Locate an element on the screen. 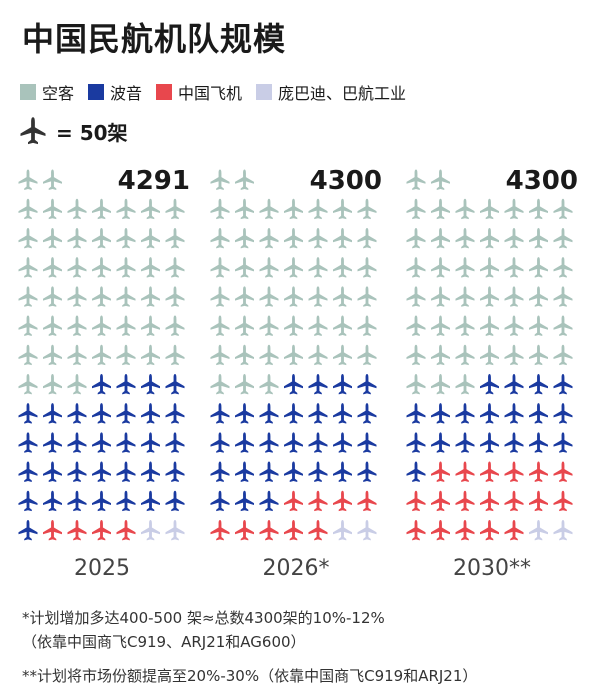  legend-item-chinese: 中国飞机 is located at coordinates (199, 92).